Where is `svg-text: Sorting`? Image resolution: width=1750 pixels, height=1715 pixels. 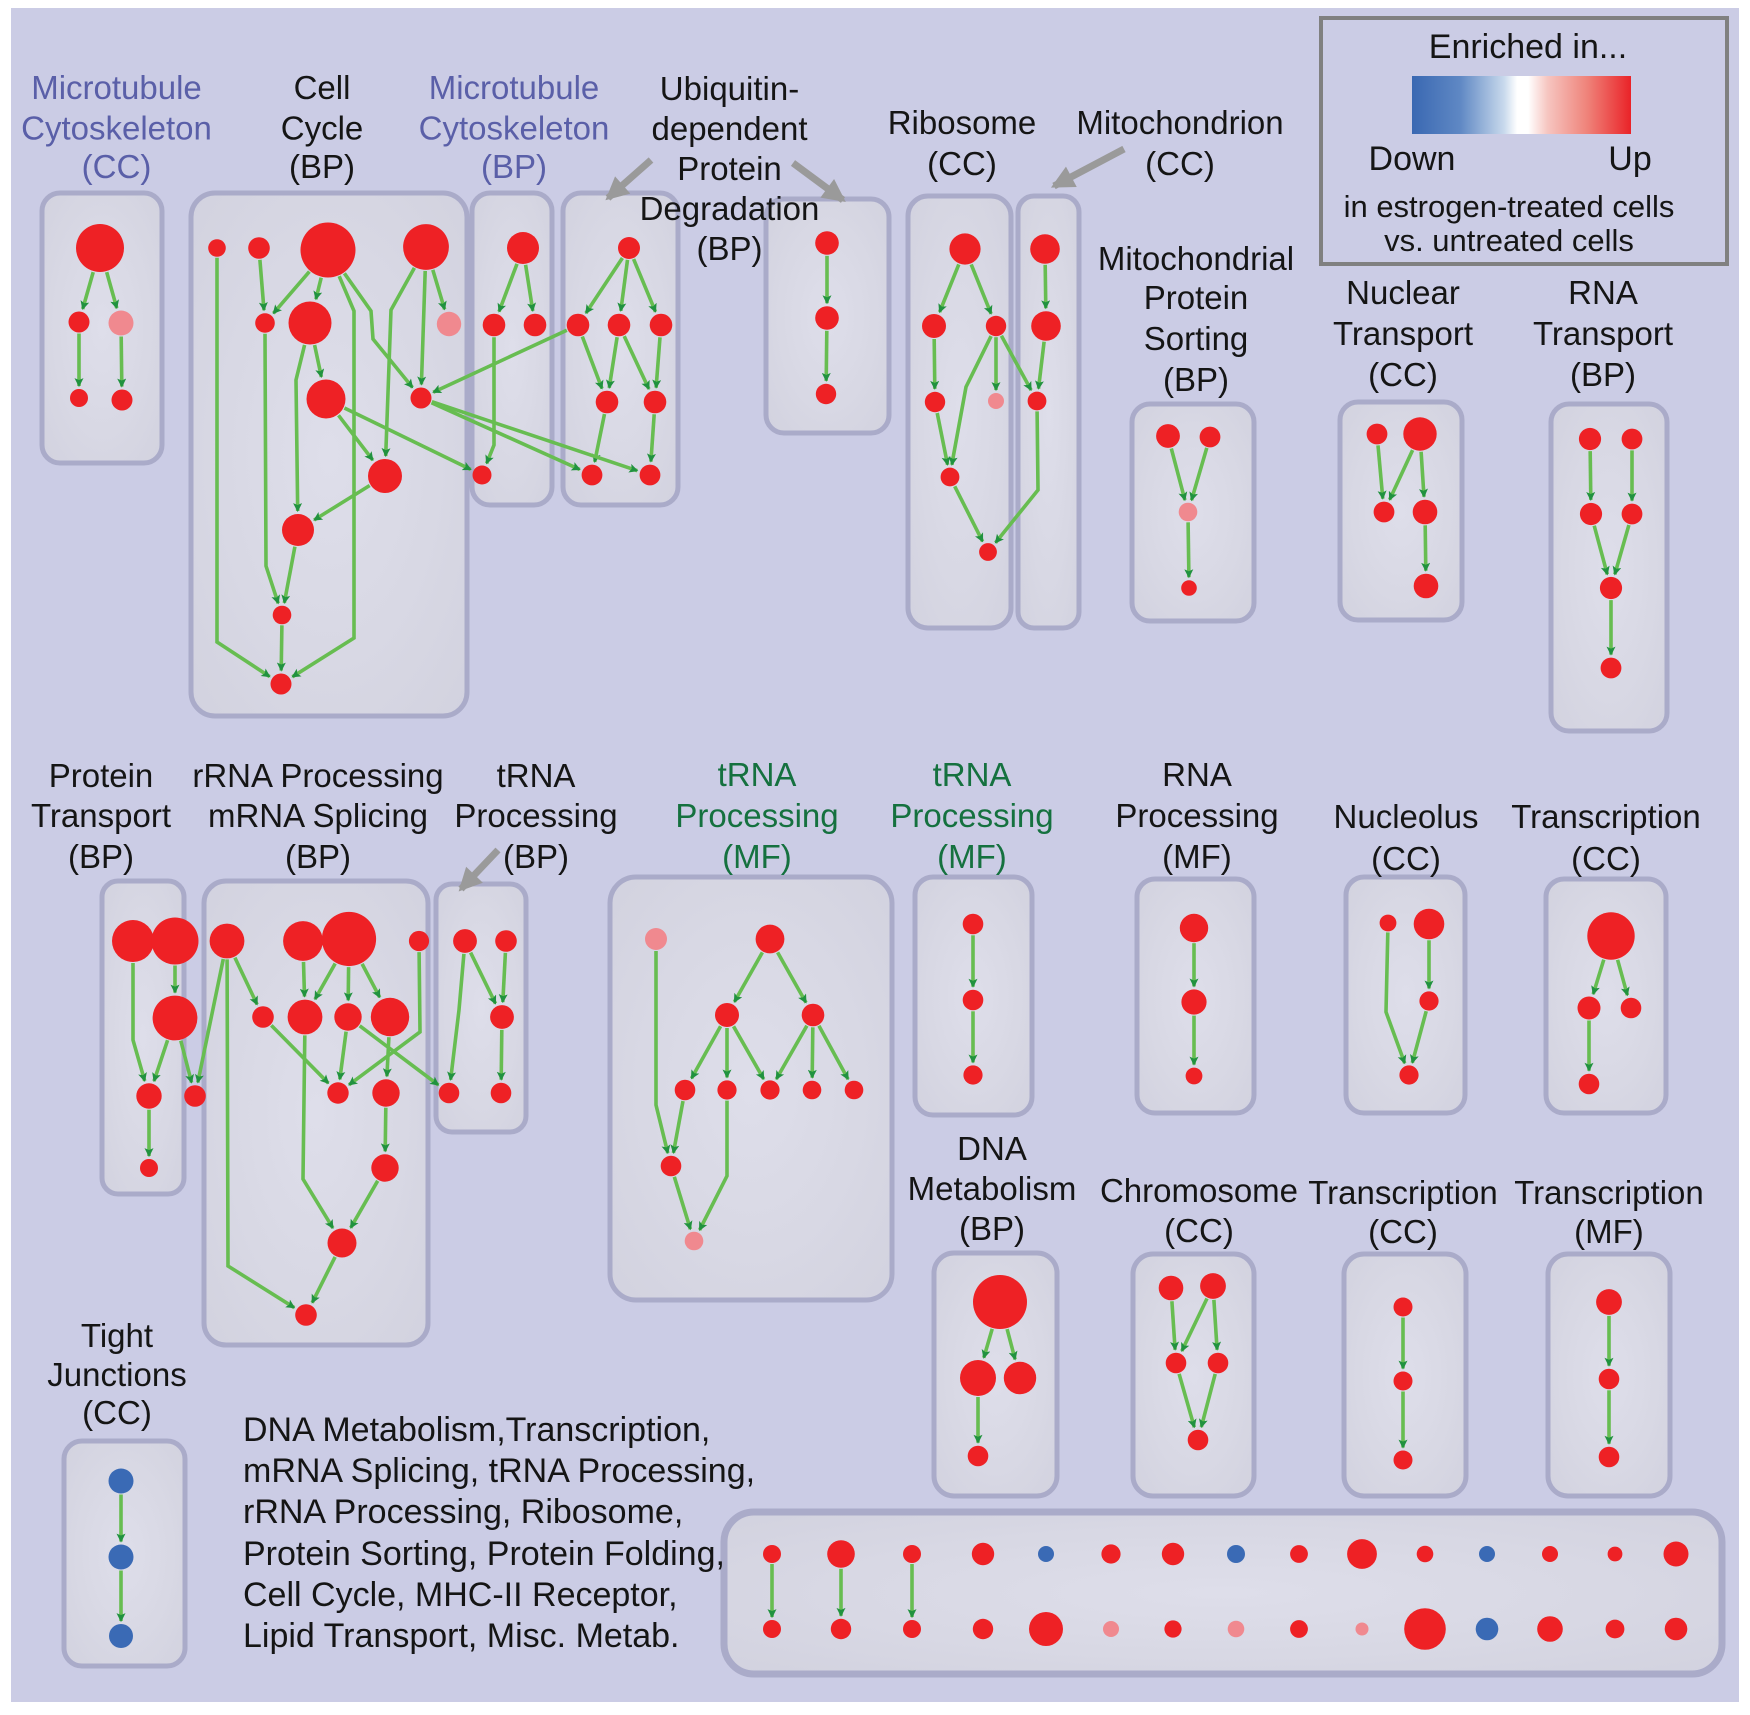 svg-text: Sorting is located at coordinates (1196, 338).